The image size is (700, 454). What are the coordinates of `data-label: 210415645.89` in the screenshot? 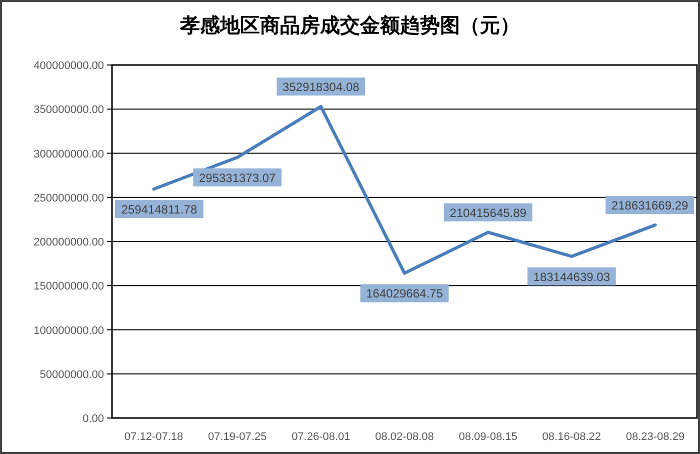 It's located at (488, 213).